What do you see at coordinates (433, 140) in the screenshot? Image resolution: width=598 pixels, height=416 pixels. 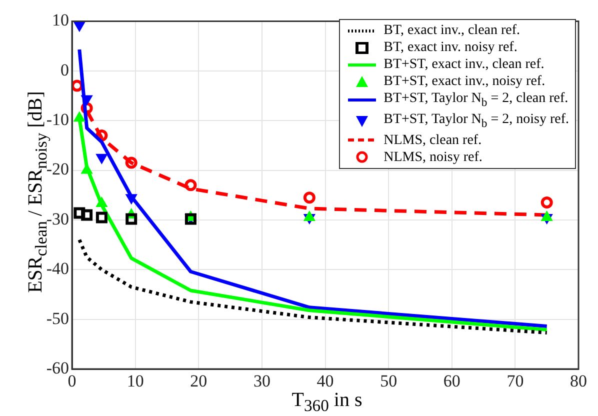 I see `legend-label: NLMS, clean ref.` at bounding box center [433, 140].